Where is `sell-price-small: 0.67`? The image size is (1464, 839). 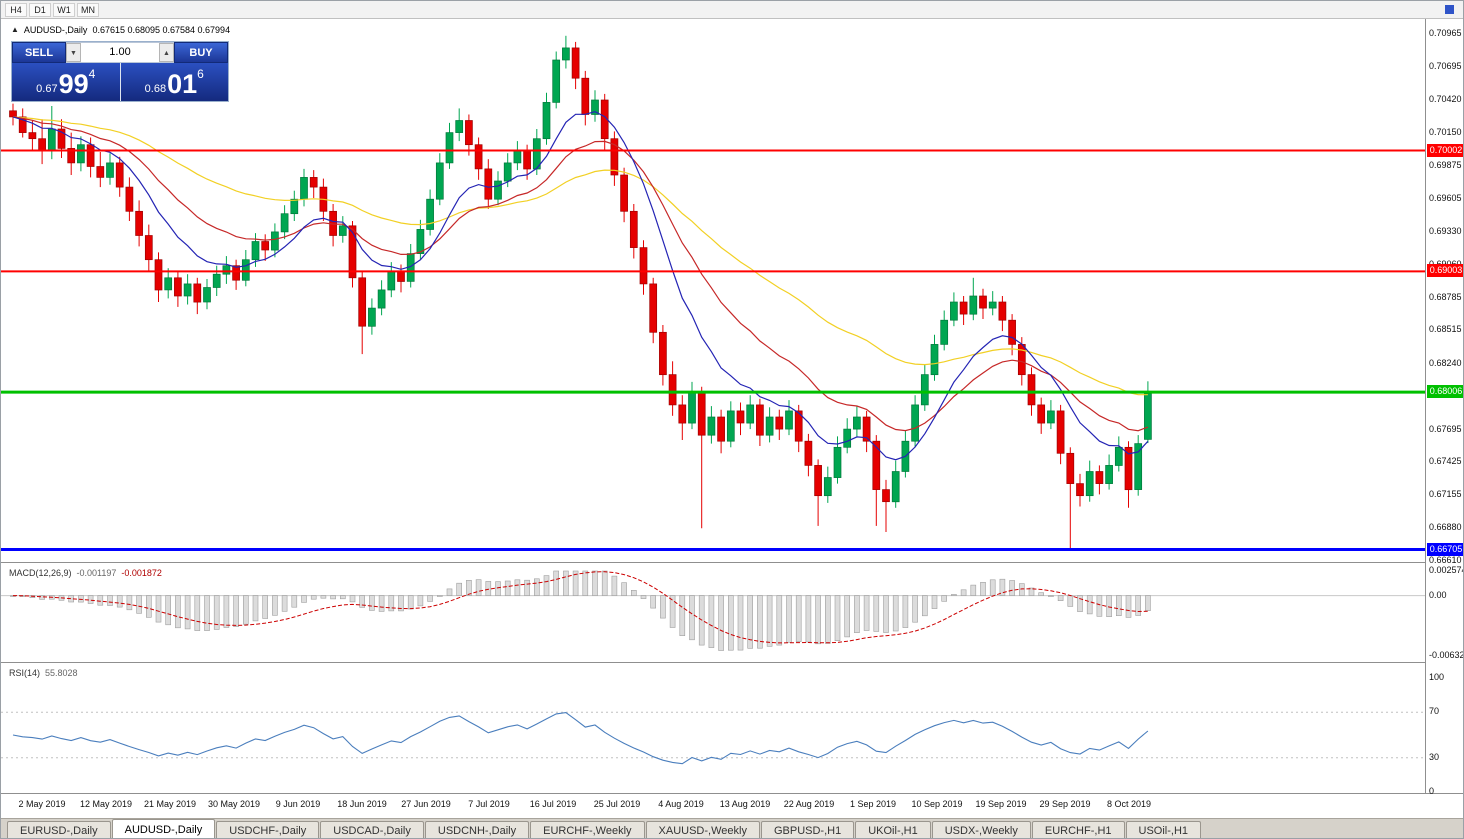 sell-price-small: 0.67 is located at coordinates (47, 89).